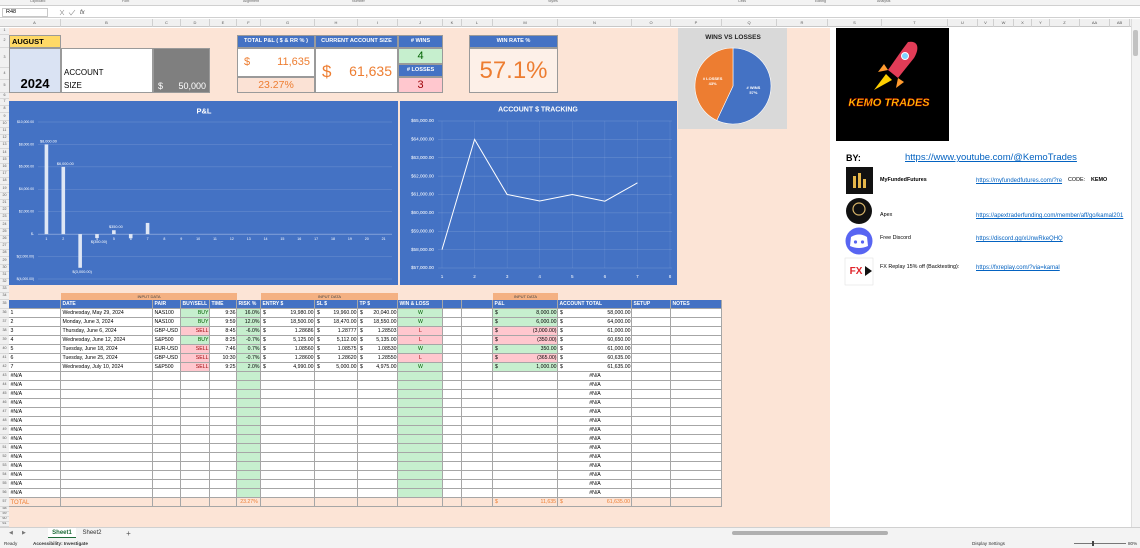  Describe the element at coordinates (149, 296) in the screenshot. I see `section-label: INPUT DATA` at that location.